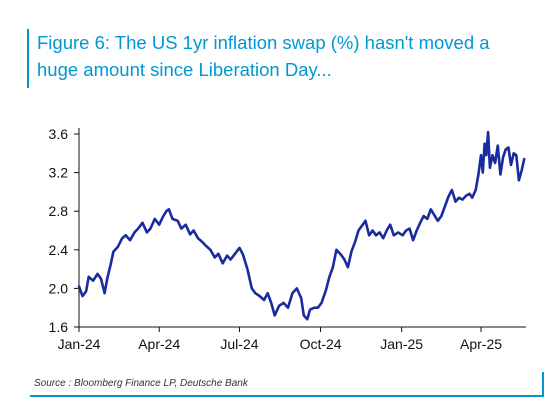  I want to click on frame-bottom-rule, so click(287, 396).